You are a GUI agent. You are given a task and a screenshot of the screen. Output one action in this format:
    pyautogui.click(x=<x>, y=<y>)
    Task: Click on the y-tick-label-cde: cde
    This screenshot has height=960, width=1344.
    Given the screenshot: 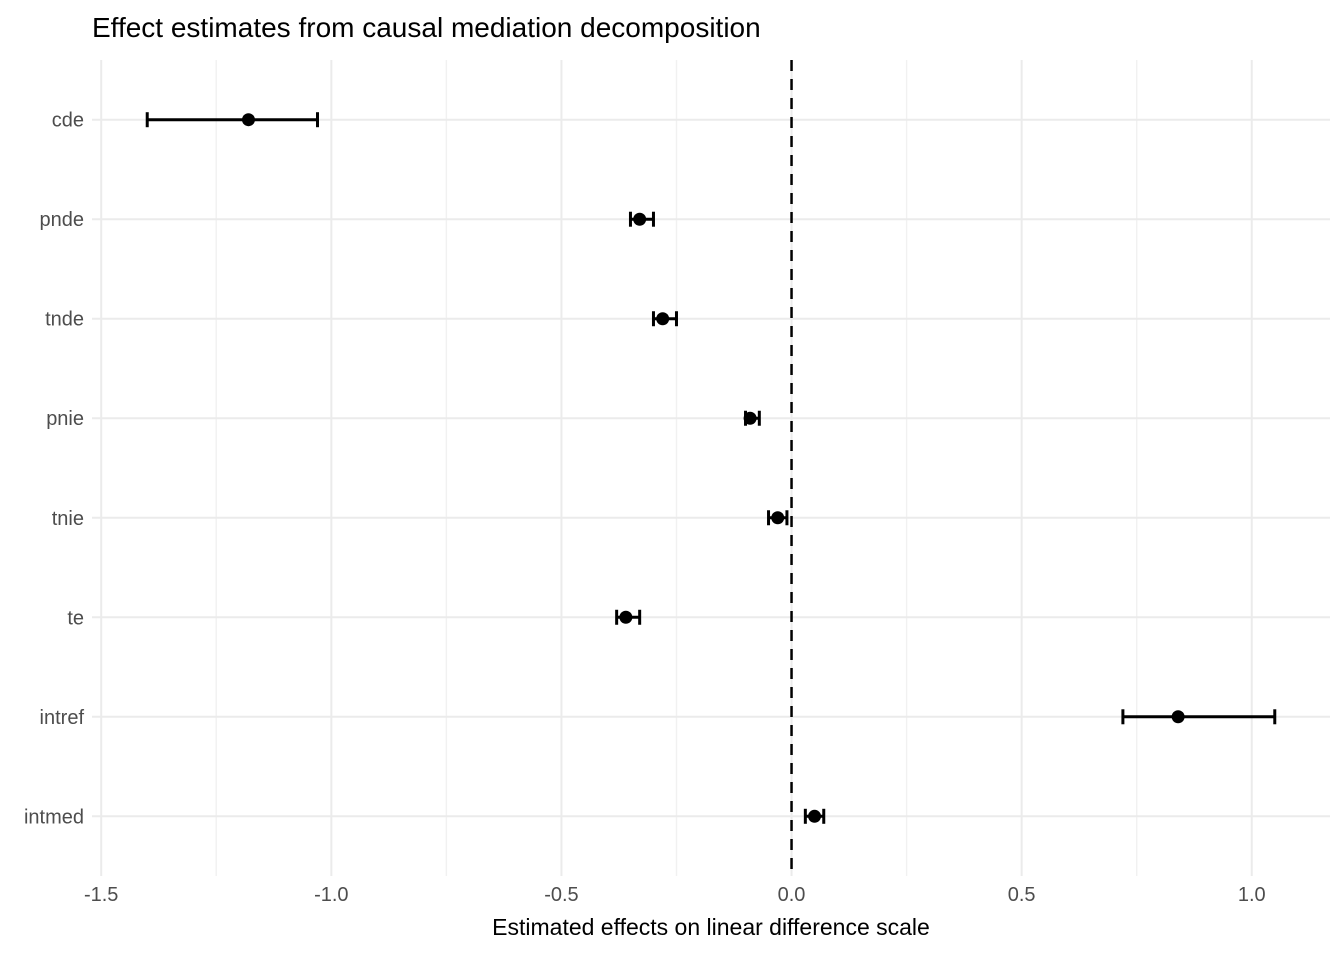 What is the action you would take?
    pyautogui.click(x=68, y=121)
    